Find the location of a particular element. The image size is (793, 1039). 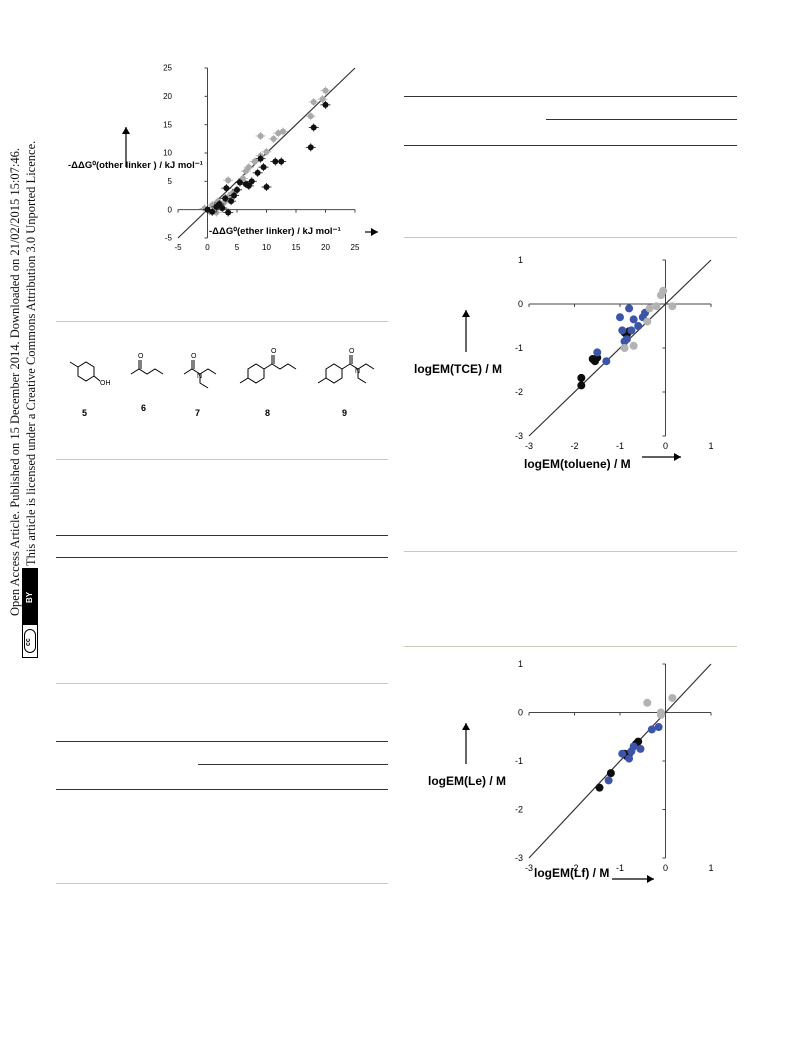

atom-label: OH is located at coordinates (105, 383).